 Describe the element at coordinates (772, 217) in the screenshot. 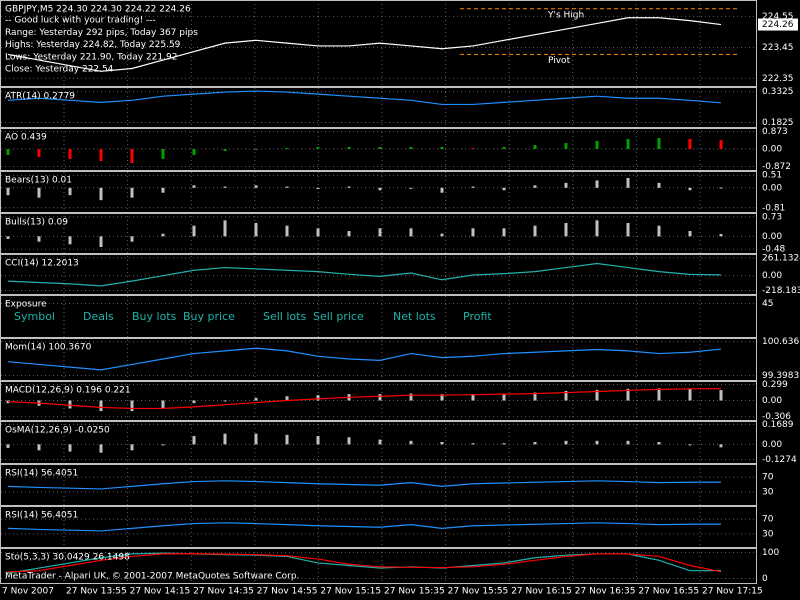

I see `y-tick-label: 0.73` at that location.